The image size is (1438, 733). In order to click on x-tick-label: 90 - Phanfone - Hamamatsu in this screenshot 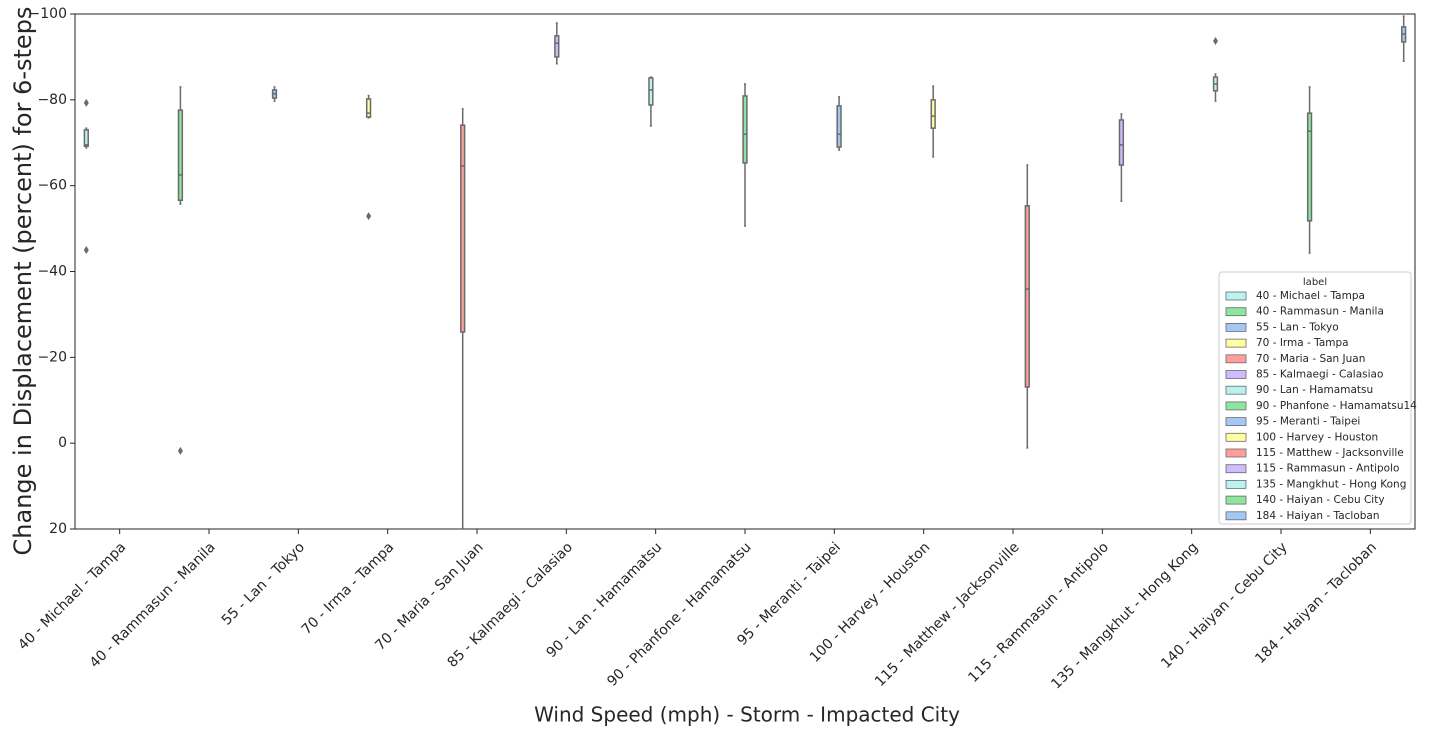, I will do `click(679, 614)`.